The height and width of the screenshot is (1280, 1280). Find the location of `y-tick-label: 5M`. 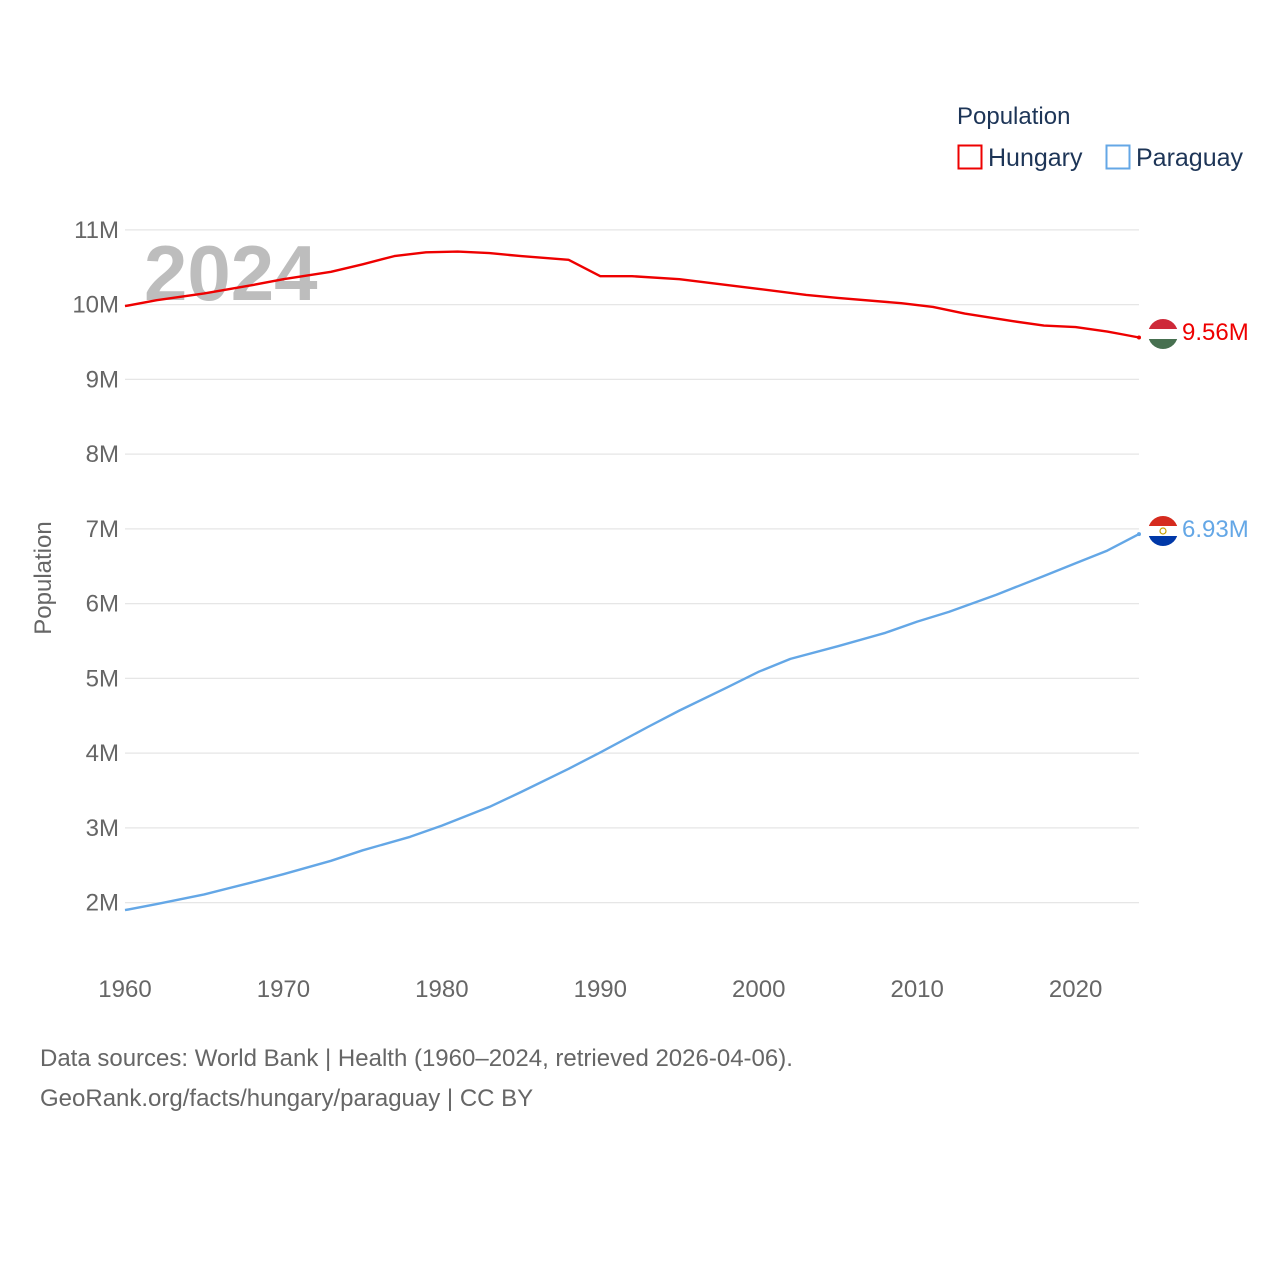

y-tick-label: 5M is located at coordinates (102, 678).